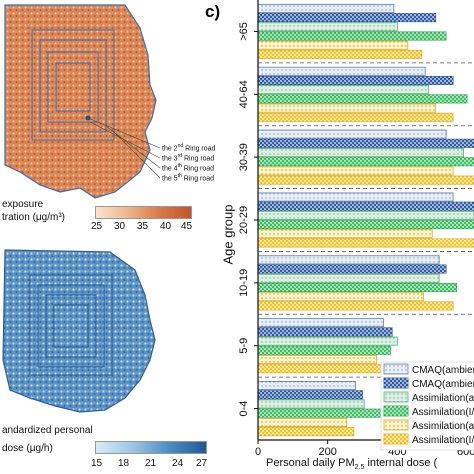  What do you see at coordinates (244, 346) in the screenshot?
I see `category-tick-label: 5-9` at bounding box center [244, 346].